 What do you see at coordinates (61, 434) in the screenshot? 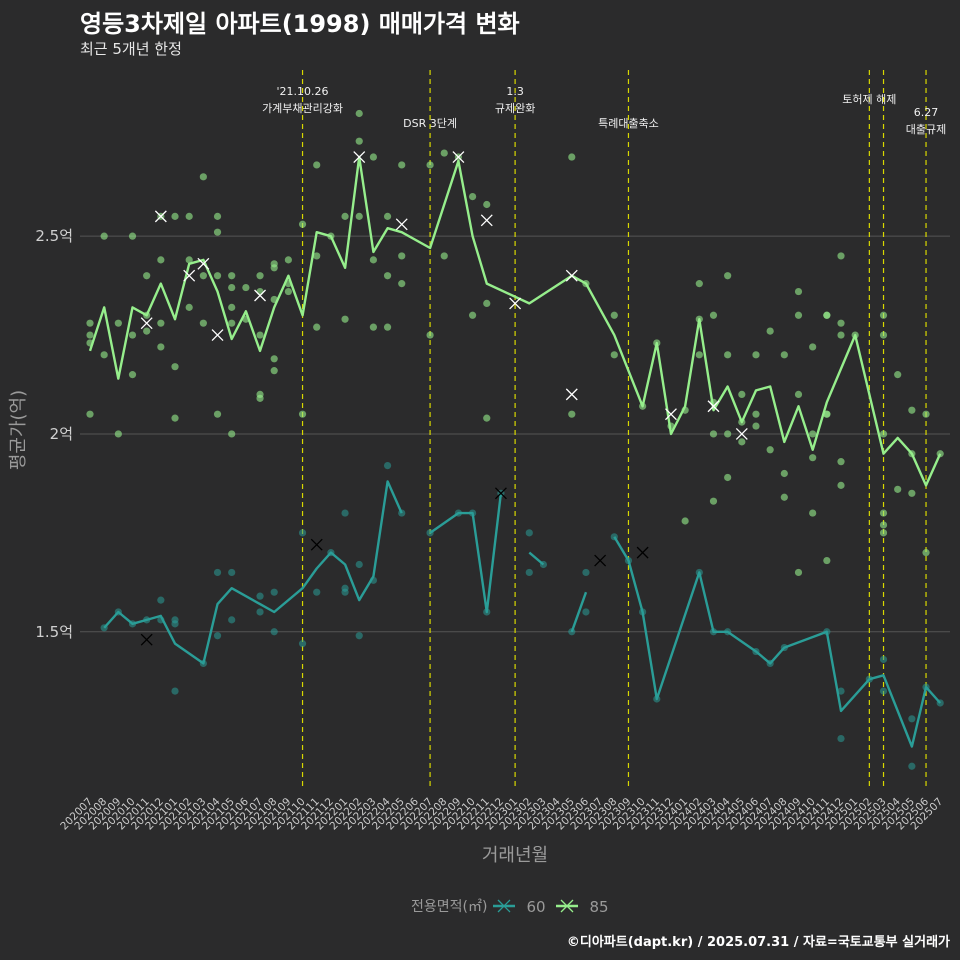
I see `y-tick-label: 2억` at bounding box center [61, 434].